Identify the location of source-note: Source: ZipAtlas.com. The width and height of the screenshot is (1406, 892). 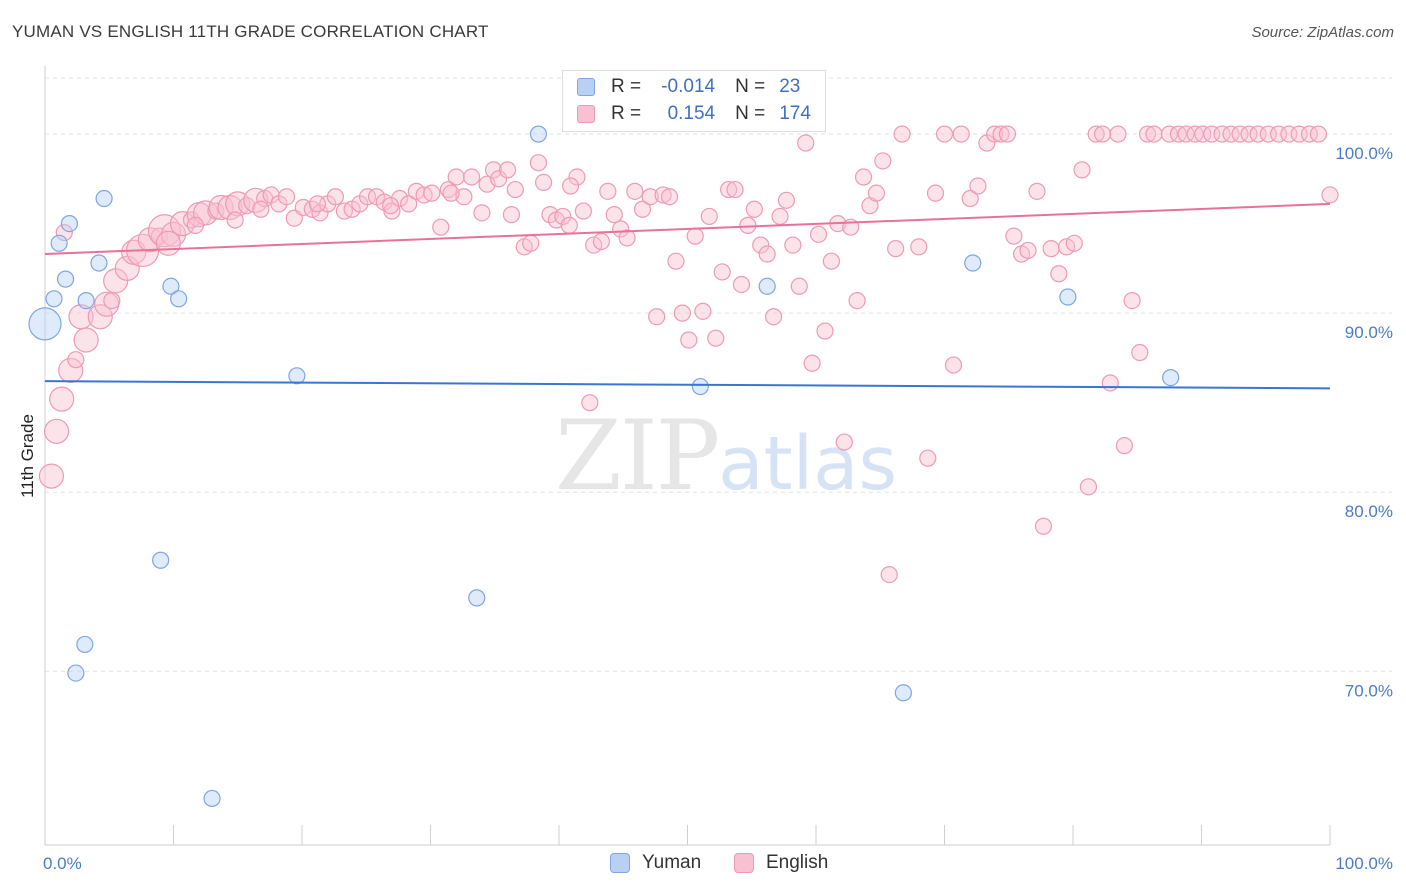
(1322, 32).